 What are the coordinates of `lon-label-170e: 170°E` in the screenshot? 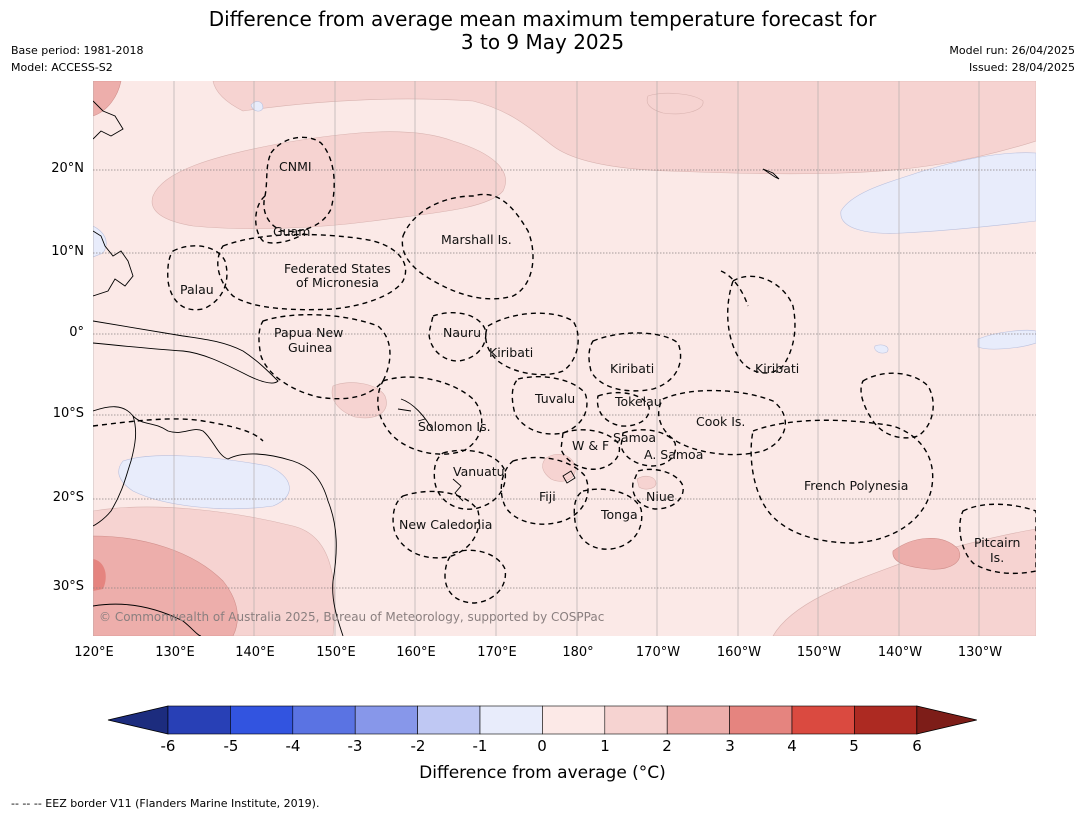 It's located at (497, 652).